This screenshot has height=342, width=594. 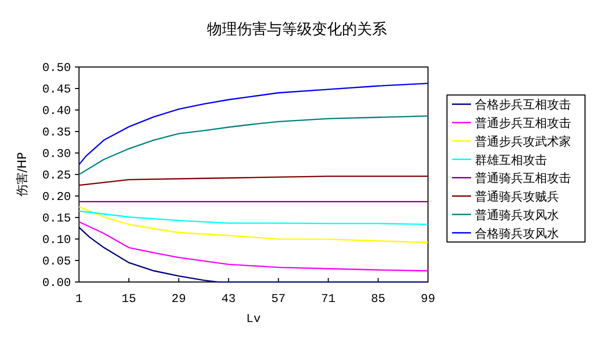 What do you see at coordinates (22, 174) in the screenshot?
I see `y-axis-title: 伤害/HP` at bounding box center [22, 174].